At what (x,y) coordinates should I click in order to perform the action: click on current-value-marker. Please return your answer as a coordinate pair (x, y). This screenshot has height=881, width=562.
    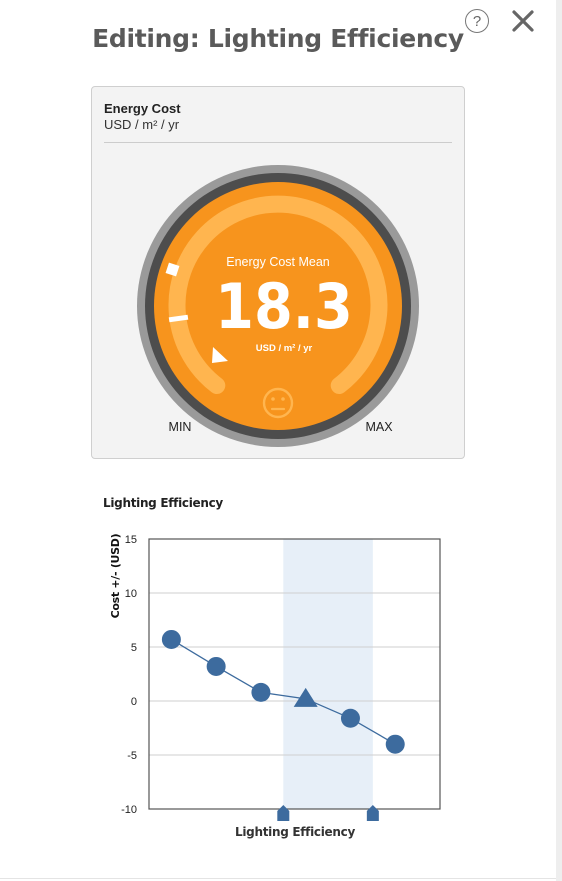
    Looking at the image, I should click on (305, 697).